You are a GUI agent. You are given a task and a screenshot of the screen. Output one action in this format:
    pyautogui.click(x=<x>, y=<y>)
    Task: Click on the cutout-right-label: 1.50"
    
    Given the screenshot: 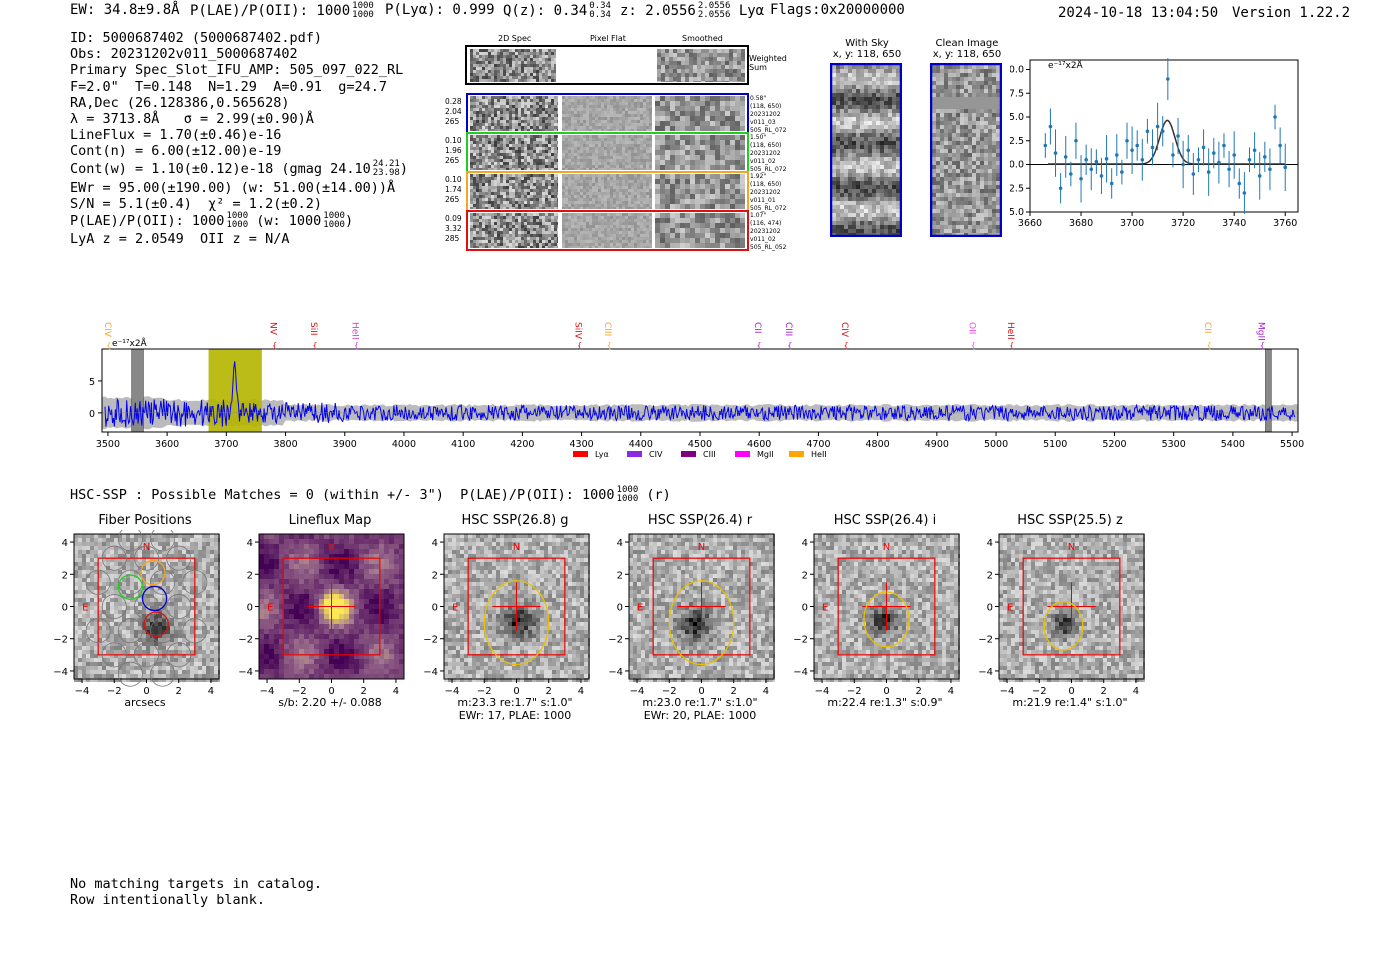 What is the action you would take?
    pyautogui.click(x=758, y=137)
    